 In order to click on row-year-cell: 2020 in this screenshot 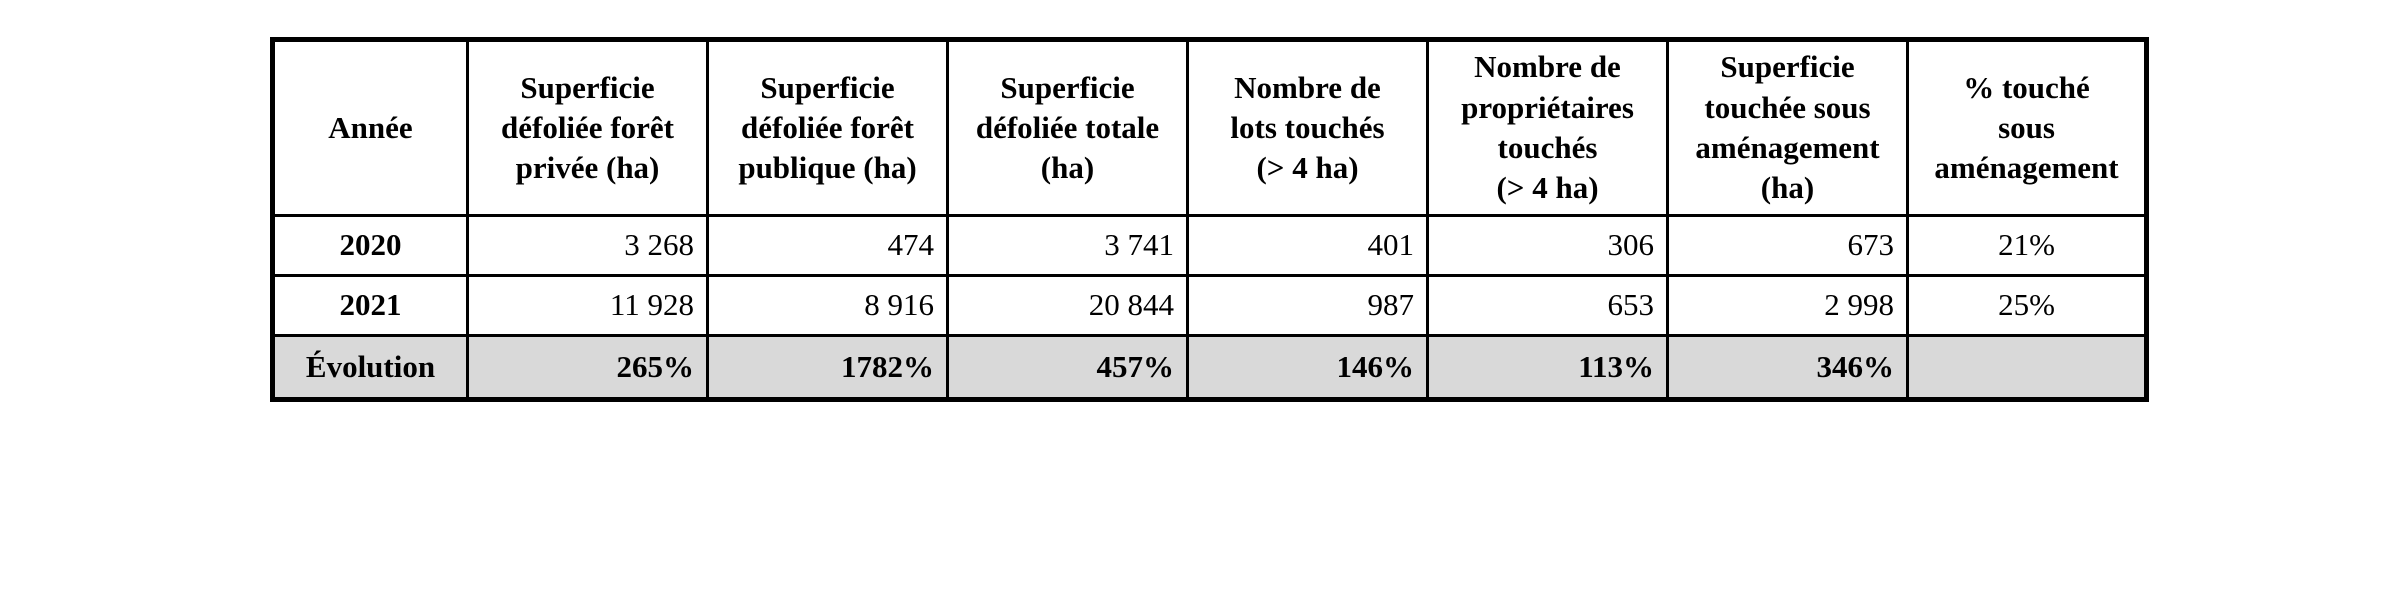, I will do `click(370, 245)`.